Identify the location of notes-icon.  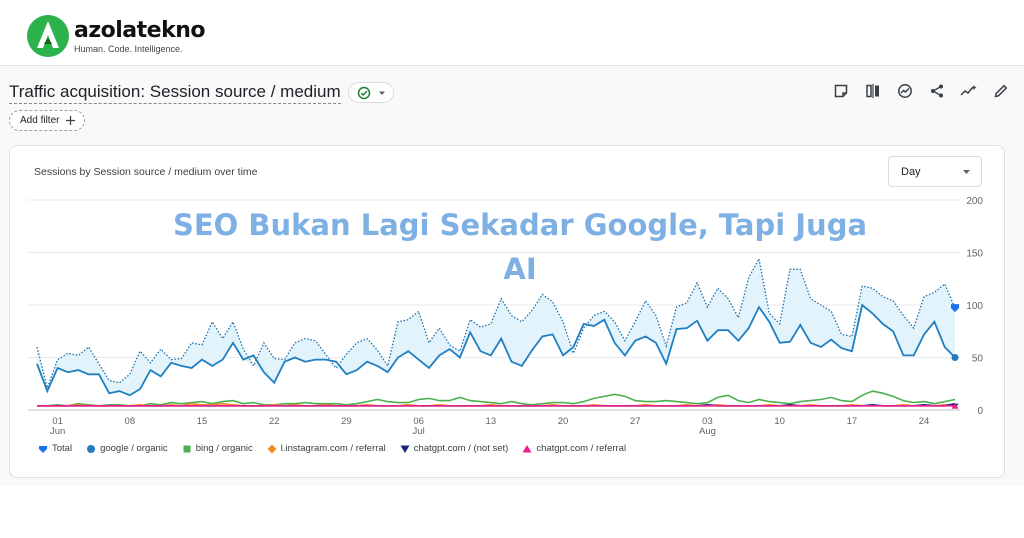
(841, 91).